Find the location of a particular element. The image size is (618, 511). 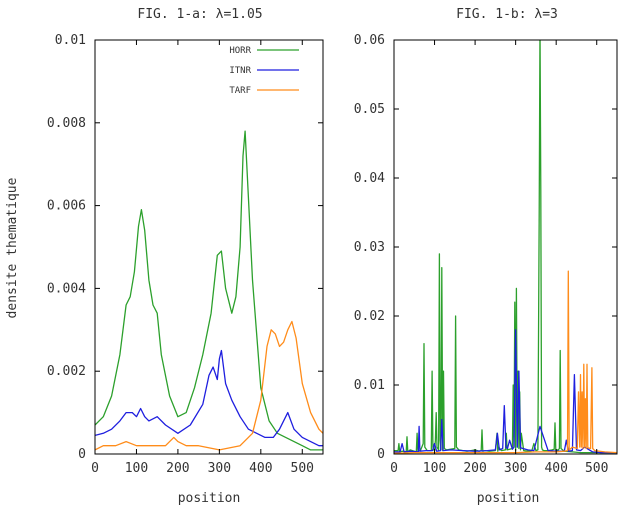

y-tick-label: 0.004 is located at coordinates (66, 288).